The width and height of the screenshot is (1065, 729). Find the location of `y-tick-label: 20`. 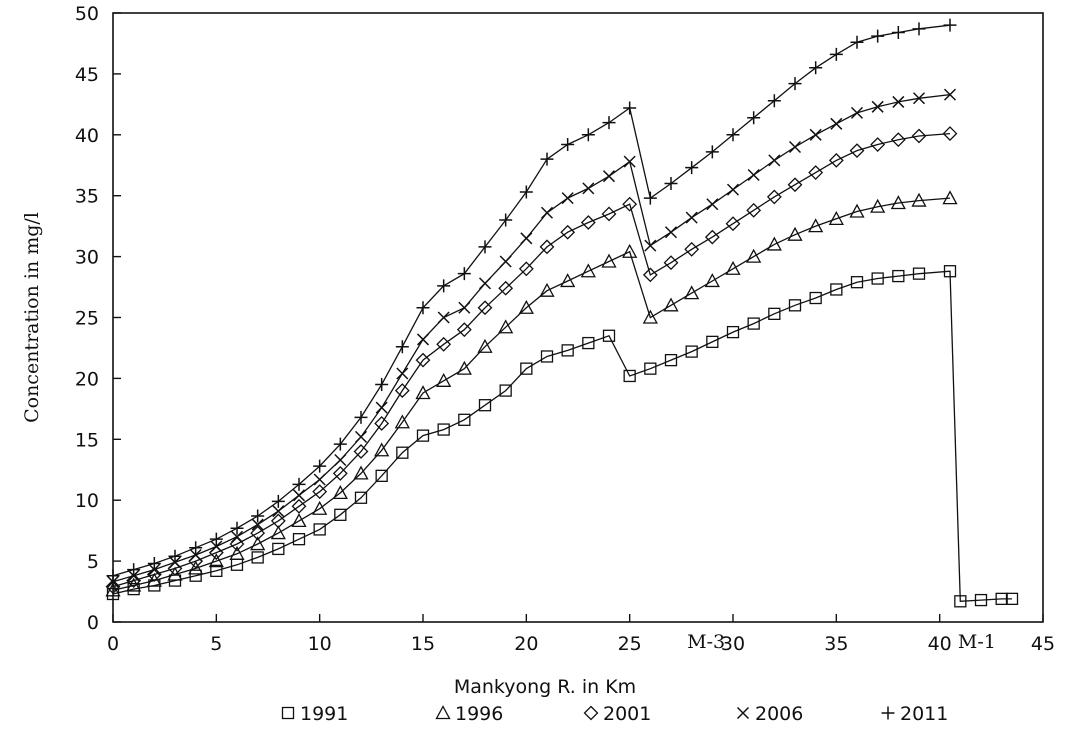

y-tick-label: 20 is located at coordinates (87, 379).